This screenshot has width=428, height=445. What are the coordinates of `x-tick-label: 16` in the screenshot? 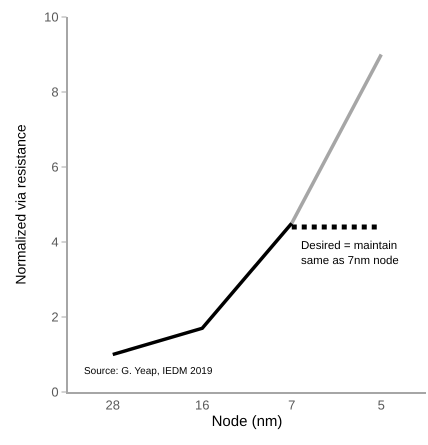 It's located at (202, 404).